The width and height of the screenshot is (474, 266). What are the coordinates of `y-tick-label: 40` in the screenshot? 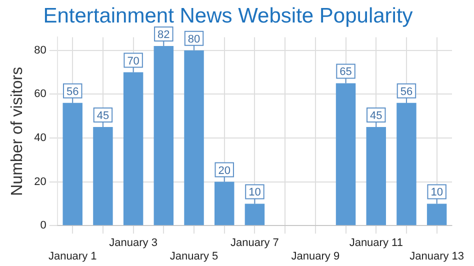 It's located at (40, 138).